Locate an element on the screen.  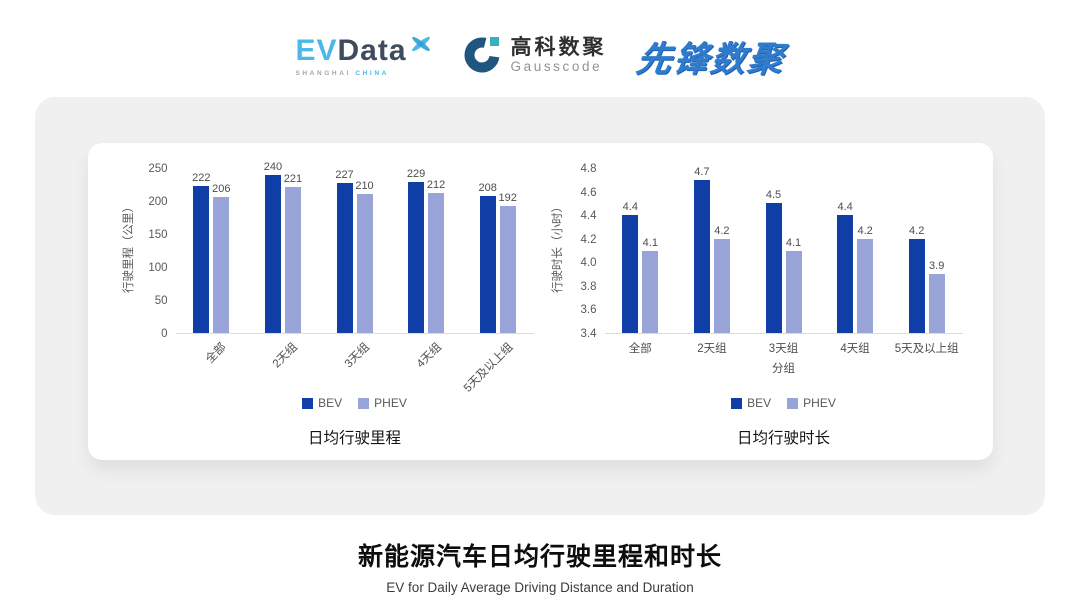
plot-area: 222 206 240 221 227 210 229 212 208 192 is located at coordinates (354, 247).